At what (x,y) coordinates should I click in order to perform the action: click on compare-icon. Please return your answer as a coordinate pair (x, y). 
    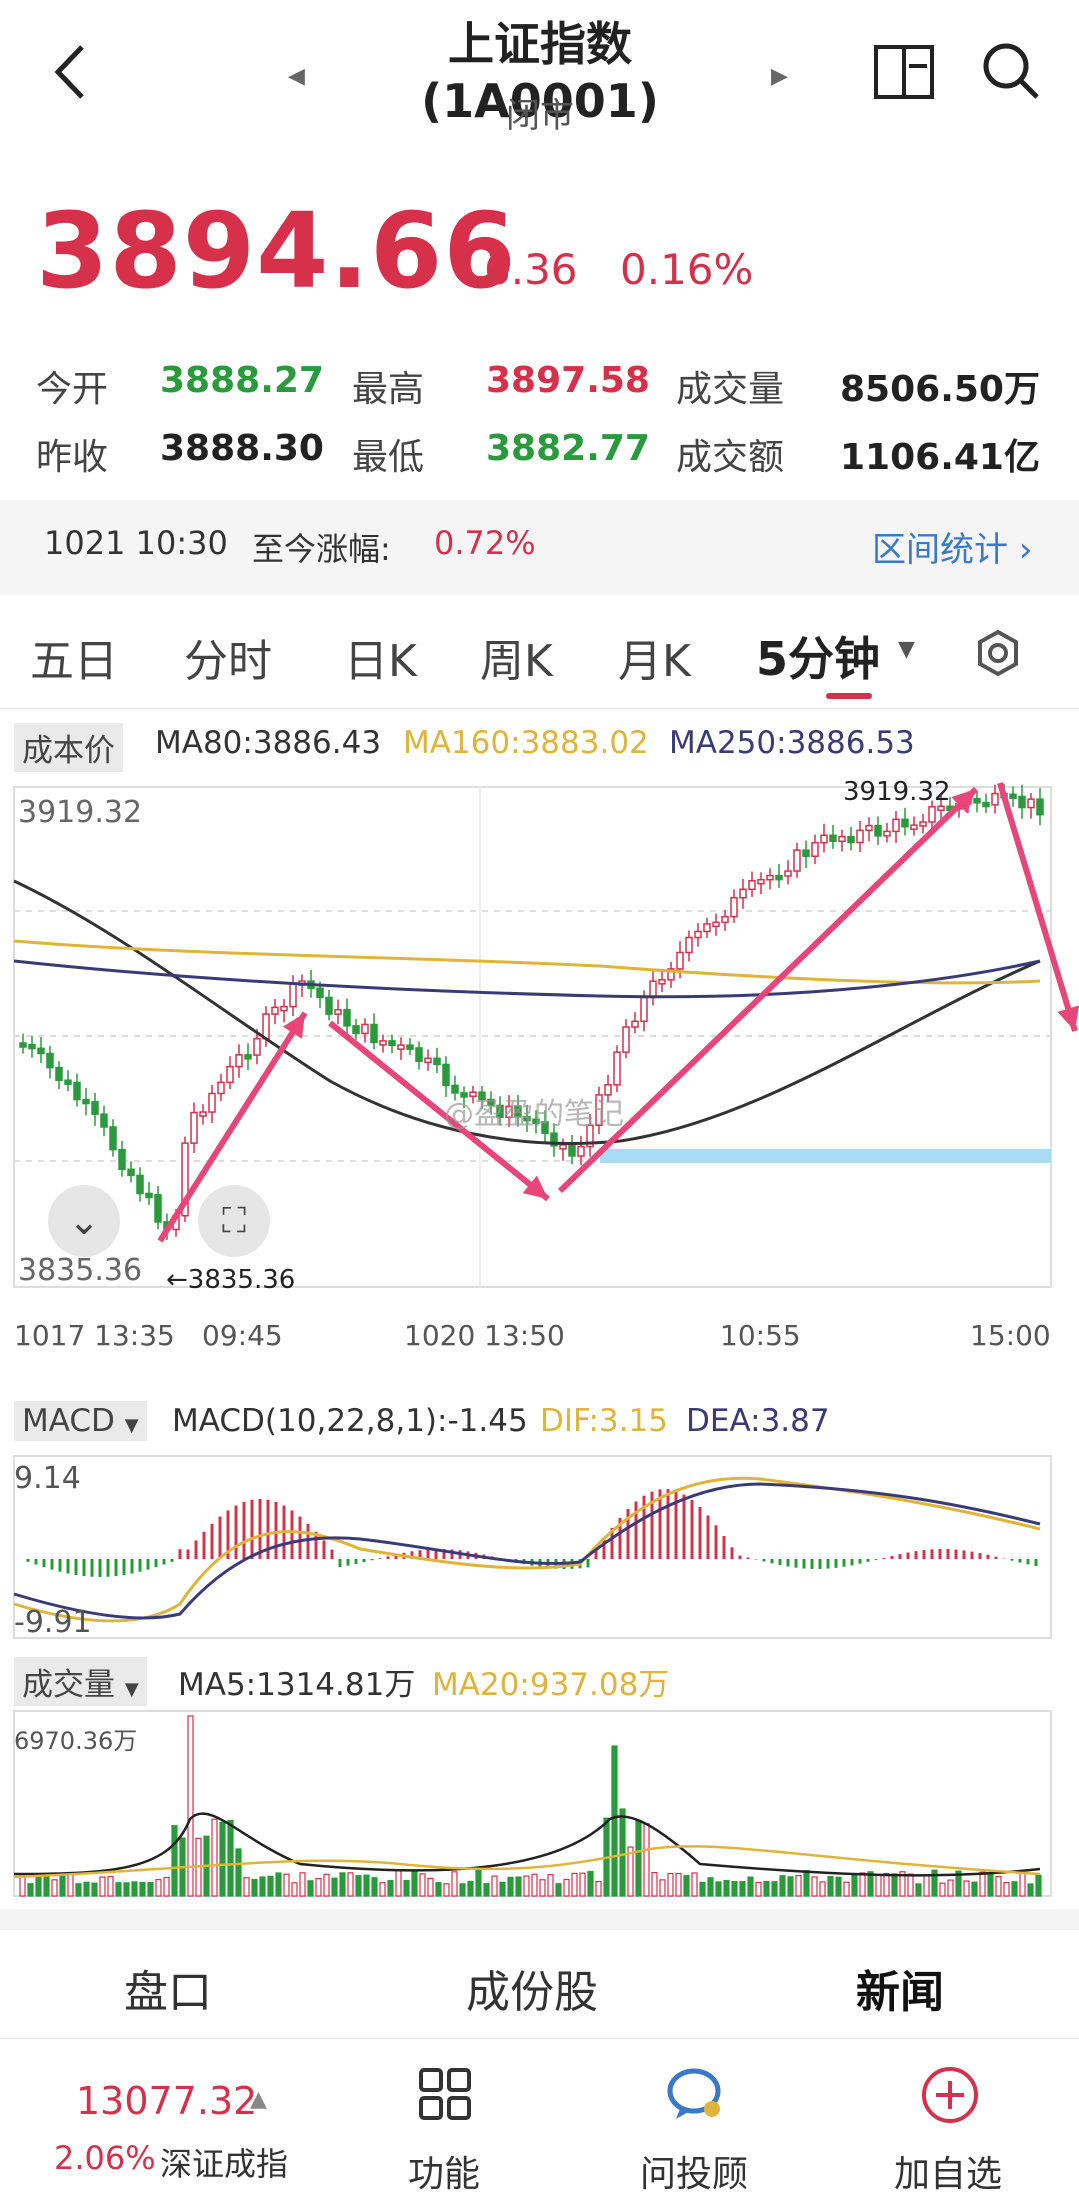
    Looking at the image, I should click on (904, 72).